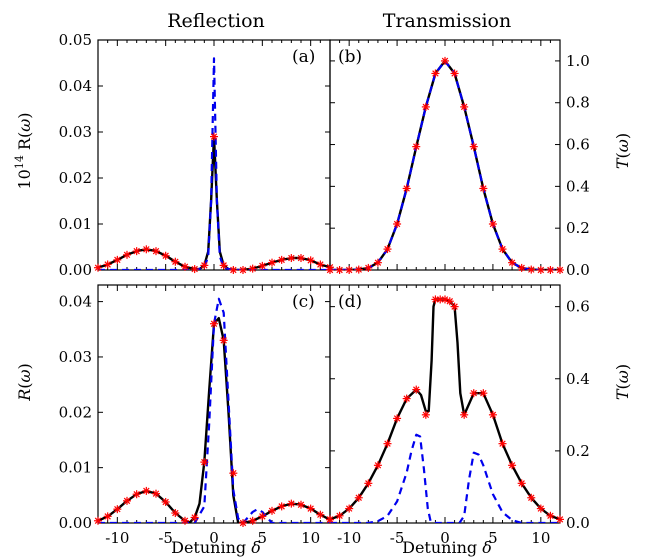 The width and height of the screenshot is (647, 559). Describe the element at coordinates (75, 86) in the screenshot. I see `panel-a-ytick-label: 0.04` at that location.